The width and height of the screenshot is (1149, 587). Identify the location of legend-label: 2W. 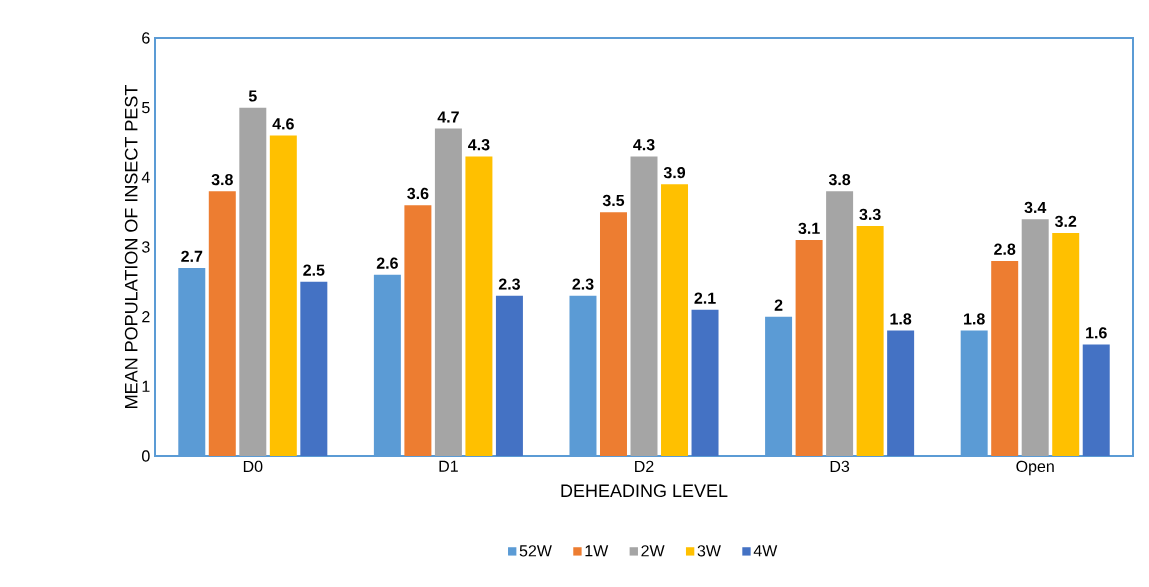
(653, 551).